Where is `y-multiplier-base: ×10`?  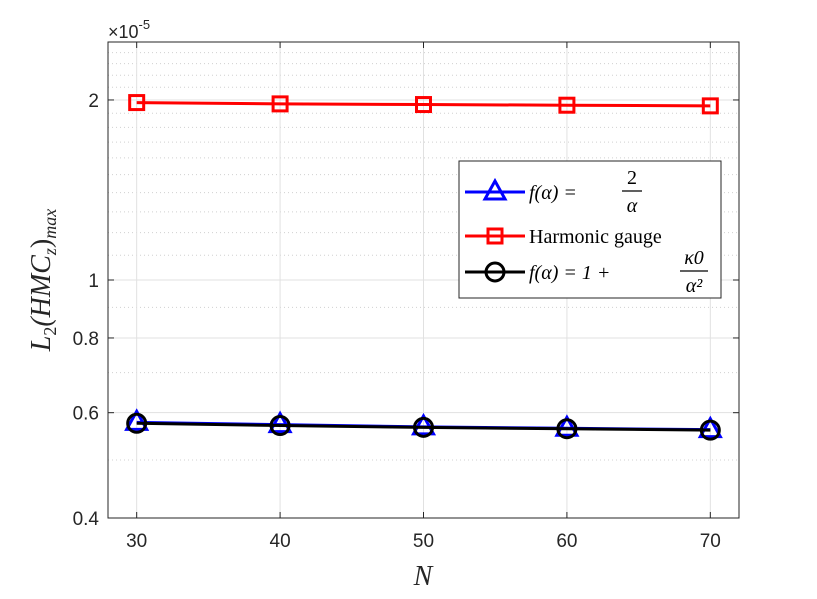
y-multiplier-base: ×10 is located at coordinates (123, 32).